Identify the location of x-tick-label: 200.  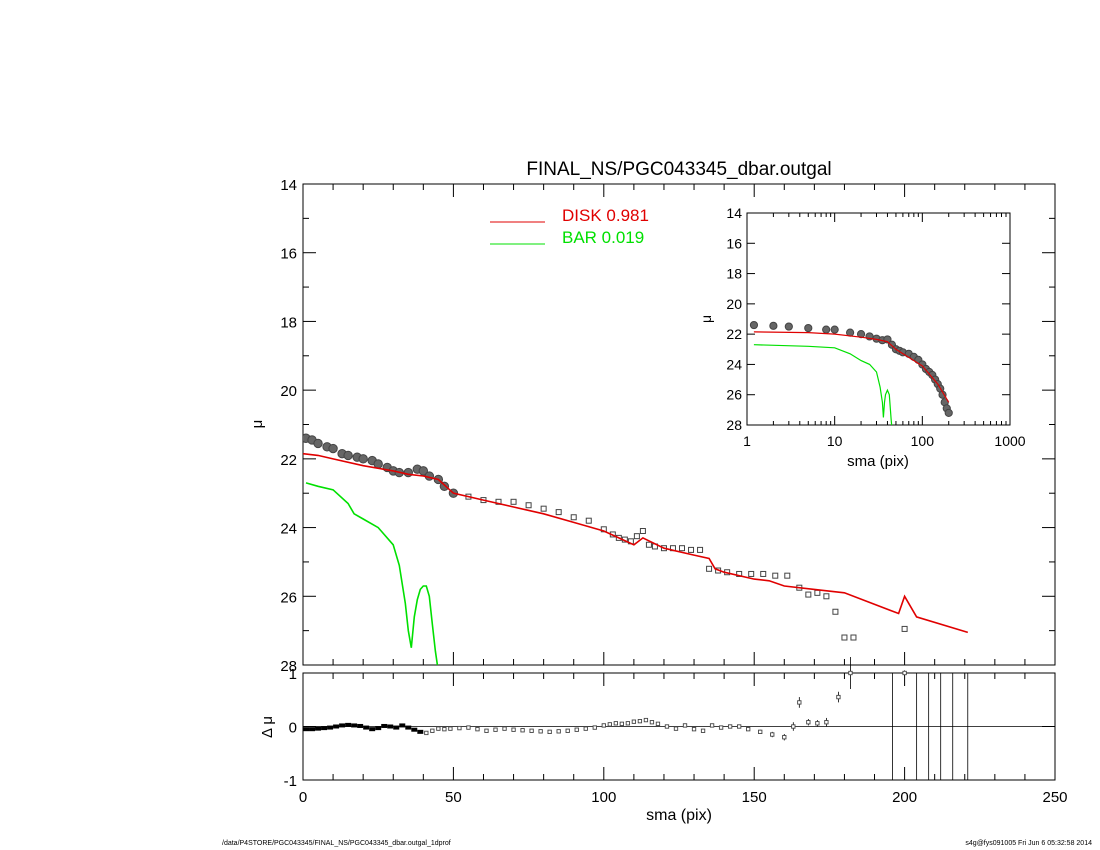
(904, 797).